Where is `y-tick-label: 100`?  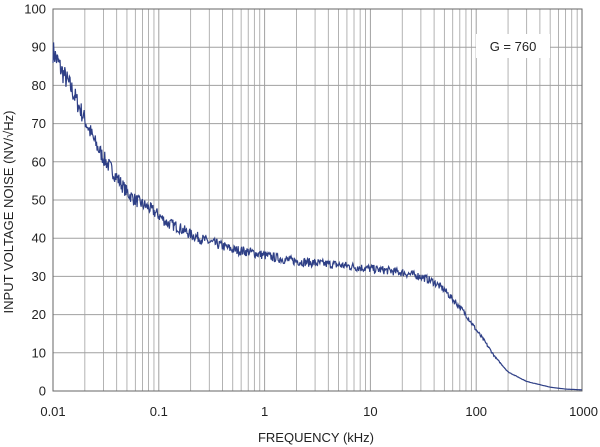 y-tick-label: 100 is located at coordinates (35, 9).